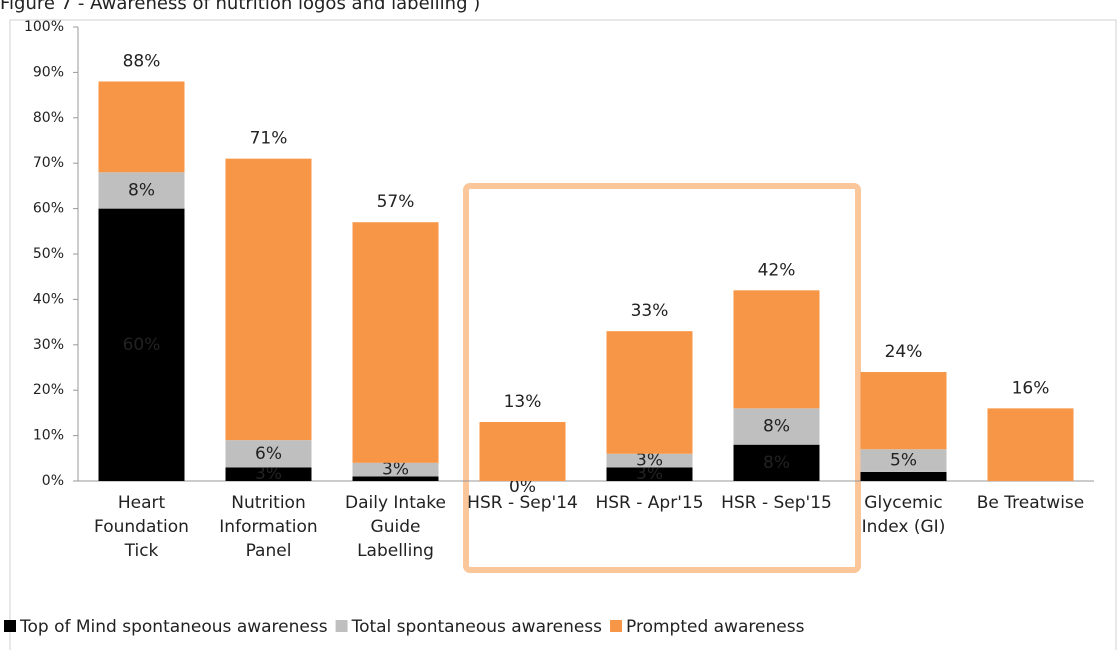  What do you see at coordinates (53, 481) in the screenshot?
I see `y-tick-label: 0%` at bounding box center [53, 481].